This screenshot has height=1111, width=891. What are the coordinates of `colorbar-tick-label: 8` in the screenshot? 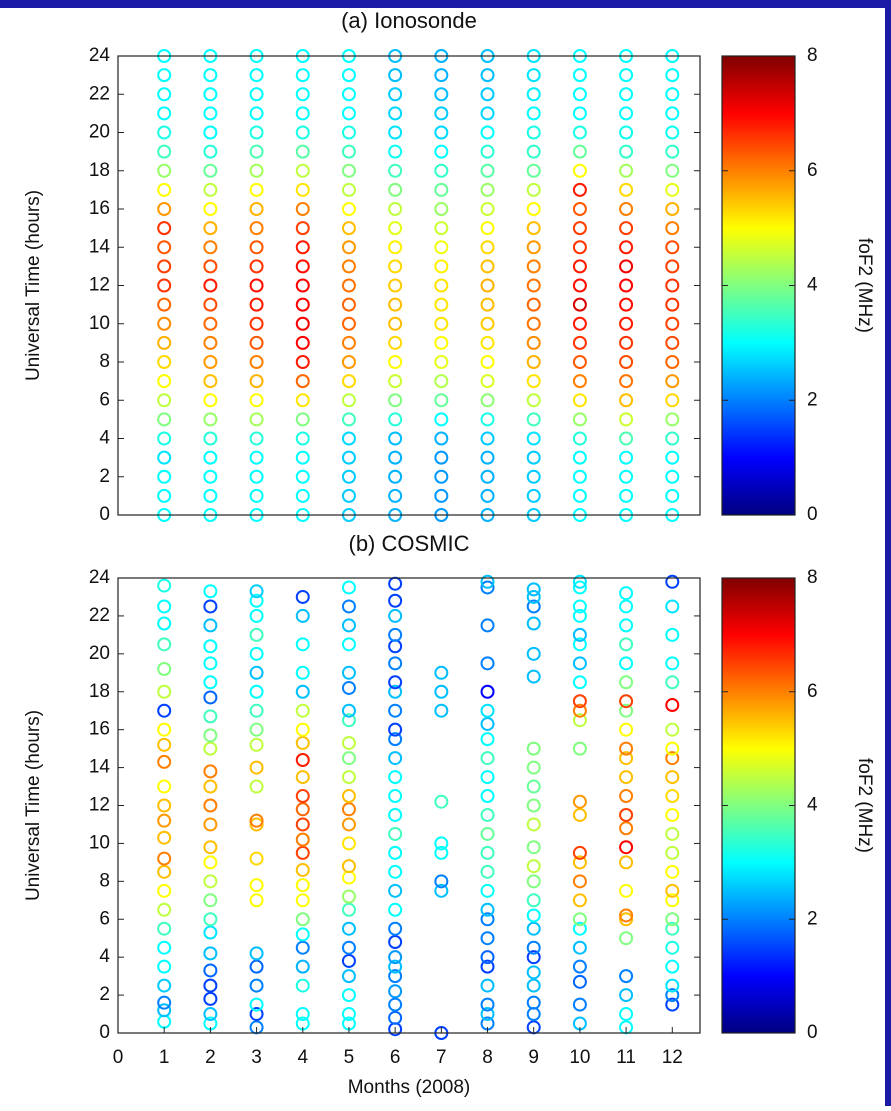 It's located at (812, 55).